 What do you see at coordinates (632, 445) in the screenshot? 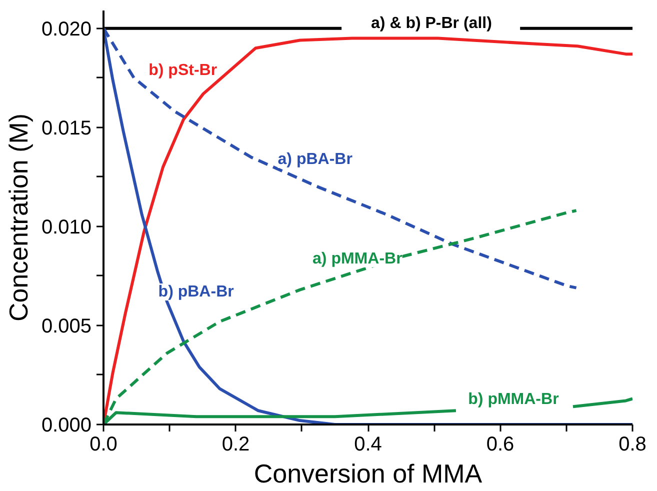
I see `x-tick-label: 0.8` at bounding box center [632, 445].